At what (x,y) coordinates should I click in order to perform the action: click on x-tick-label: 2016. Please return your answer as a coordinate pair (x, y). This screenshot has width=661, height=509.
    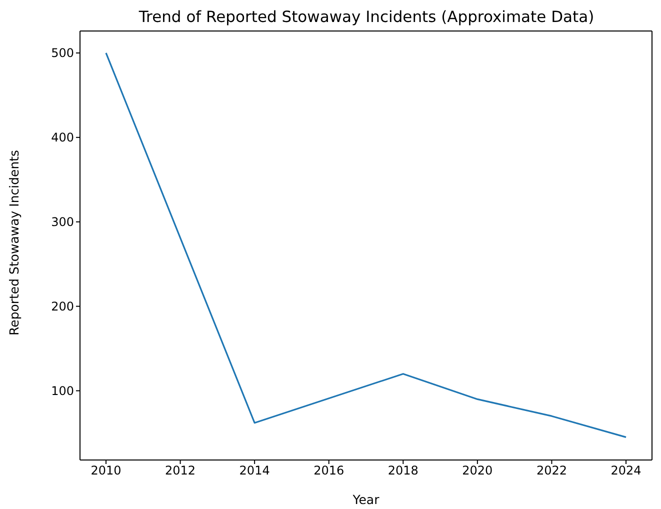
    Looking at the image, I should click on (329, 471).